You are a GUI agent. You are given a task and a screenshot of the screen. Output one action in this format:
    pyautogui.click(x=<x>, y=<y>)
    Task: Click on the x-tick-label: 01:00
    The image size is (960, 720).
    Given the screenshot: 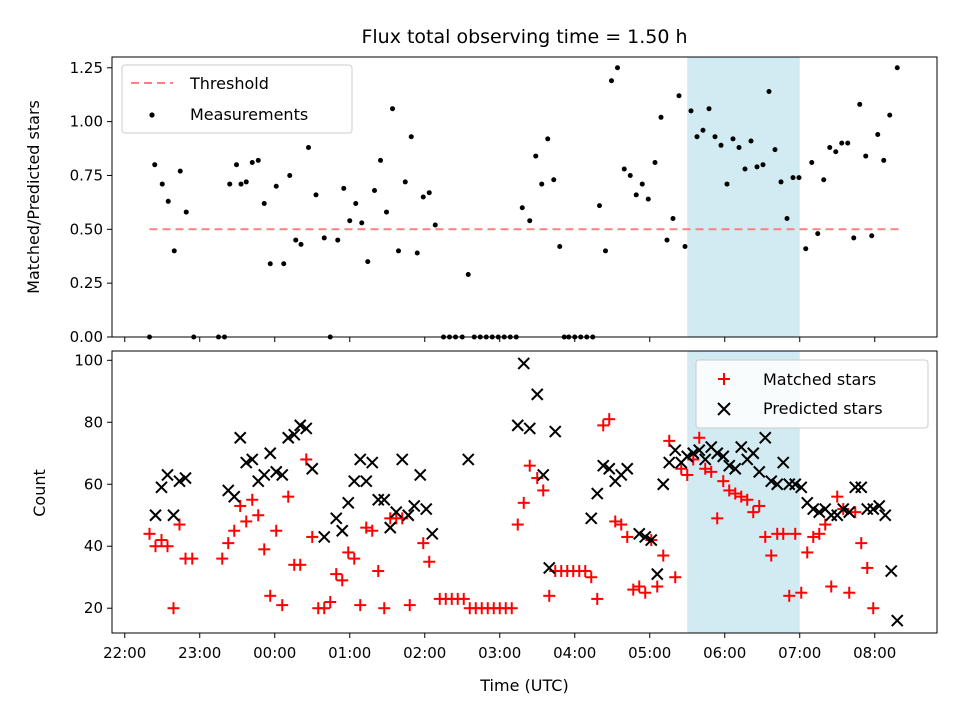 What is the action you would take?
    pyautogui.click(x=349, y=653)
    